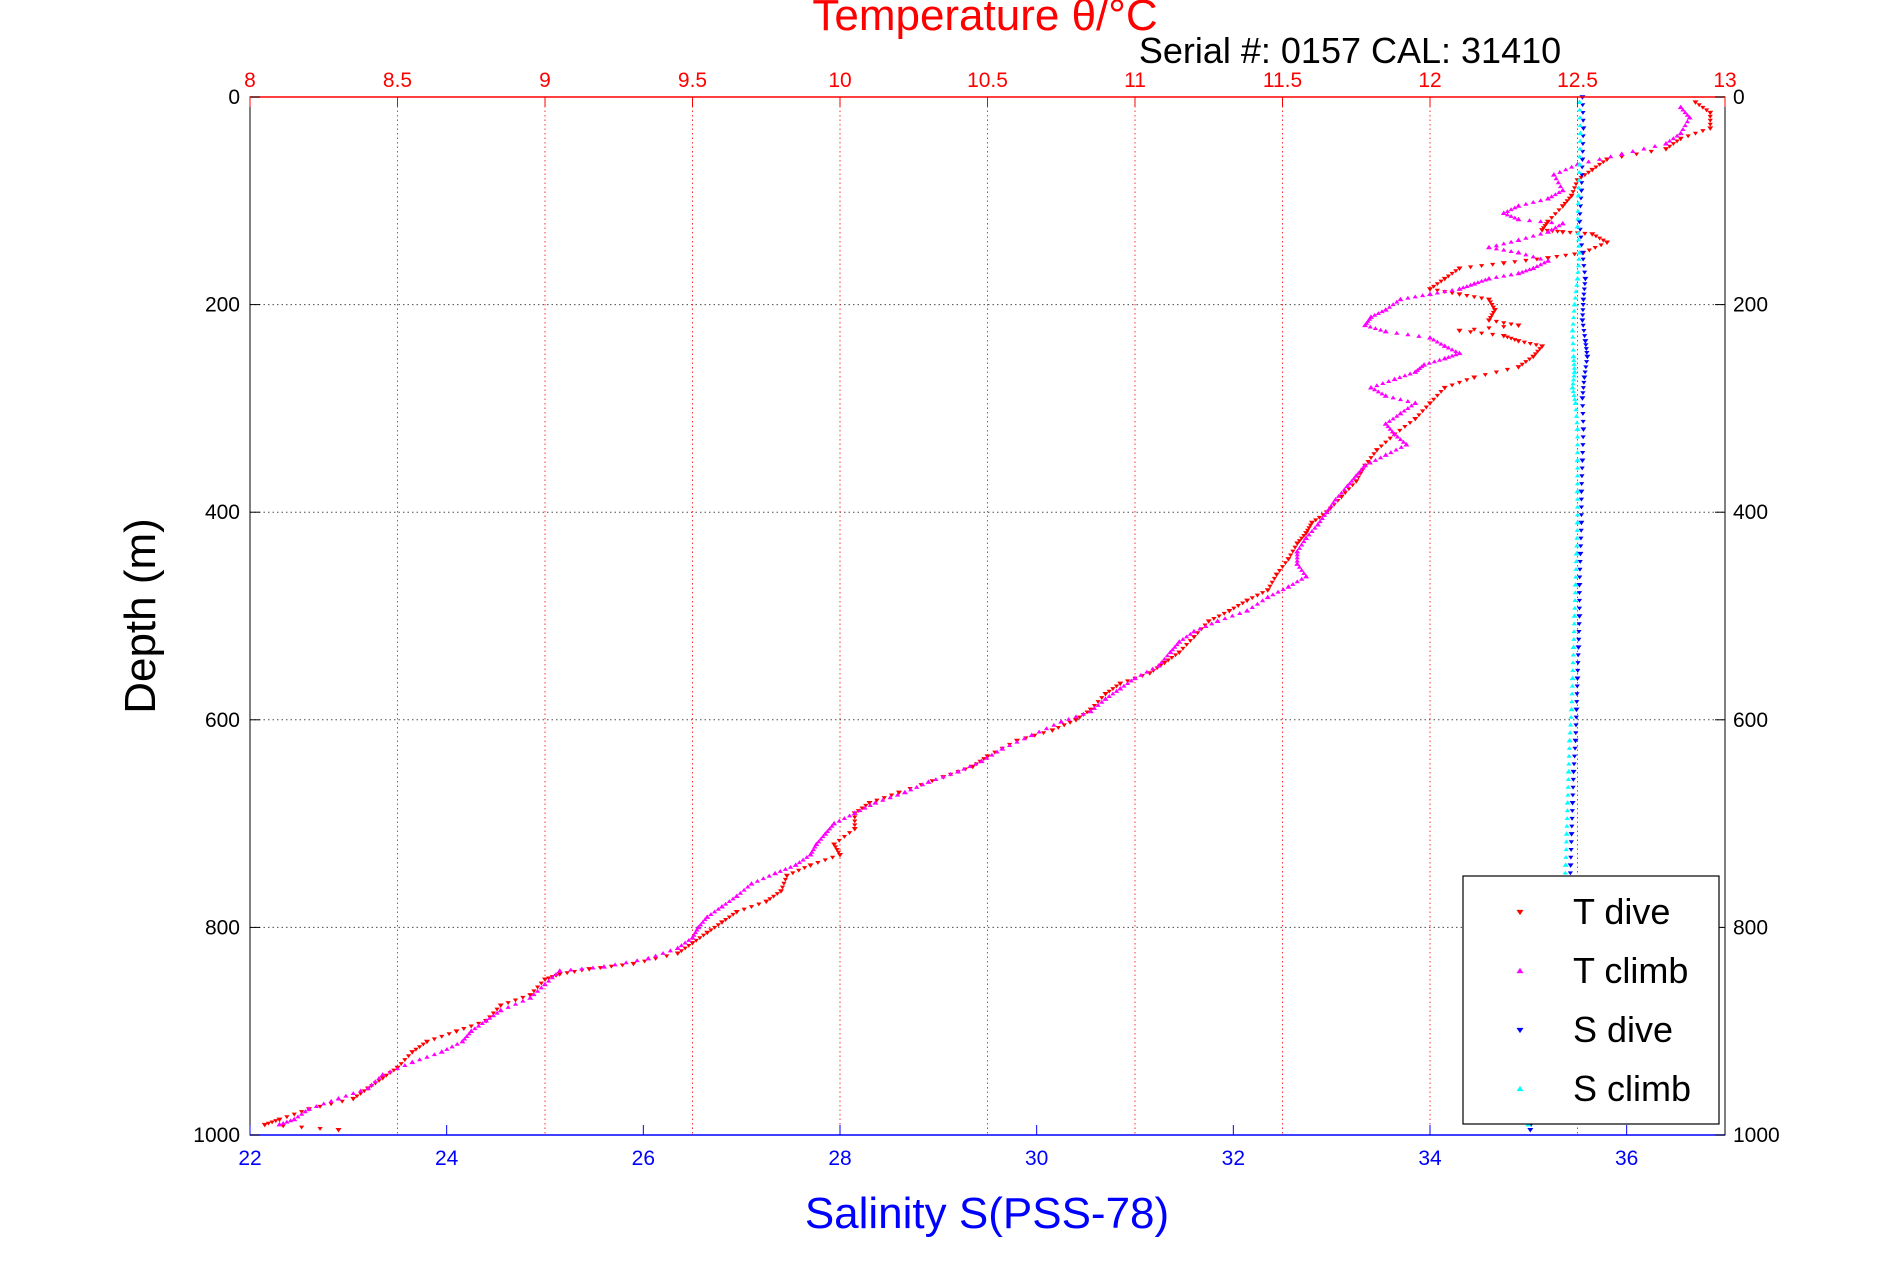 Image resolution: width=1891 pixels, height=1262 pixels. Describe the element at coordinates (222, 720) in the screenshot. I see `depth-tick-label-left: 600` at that location.